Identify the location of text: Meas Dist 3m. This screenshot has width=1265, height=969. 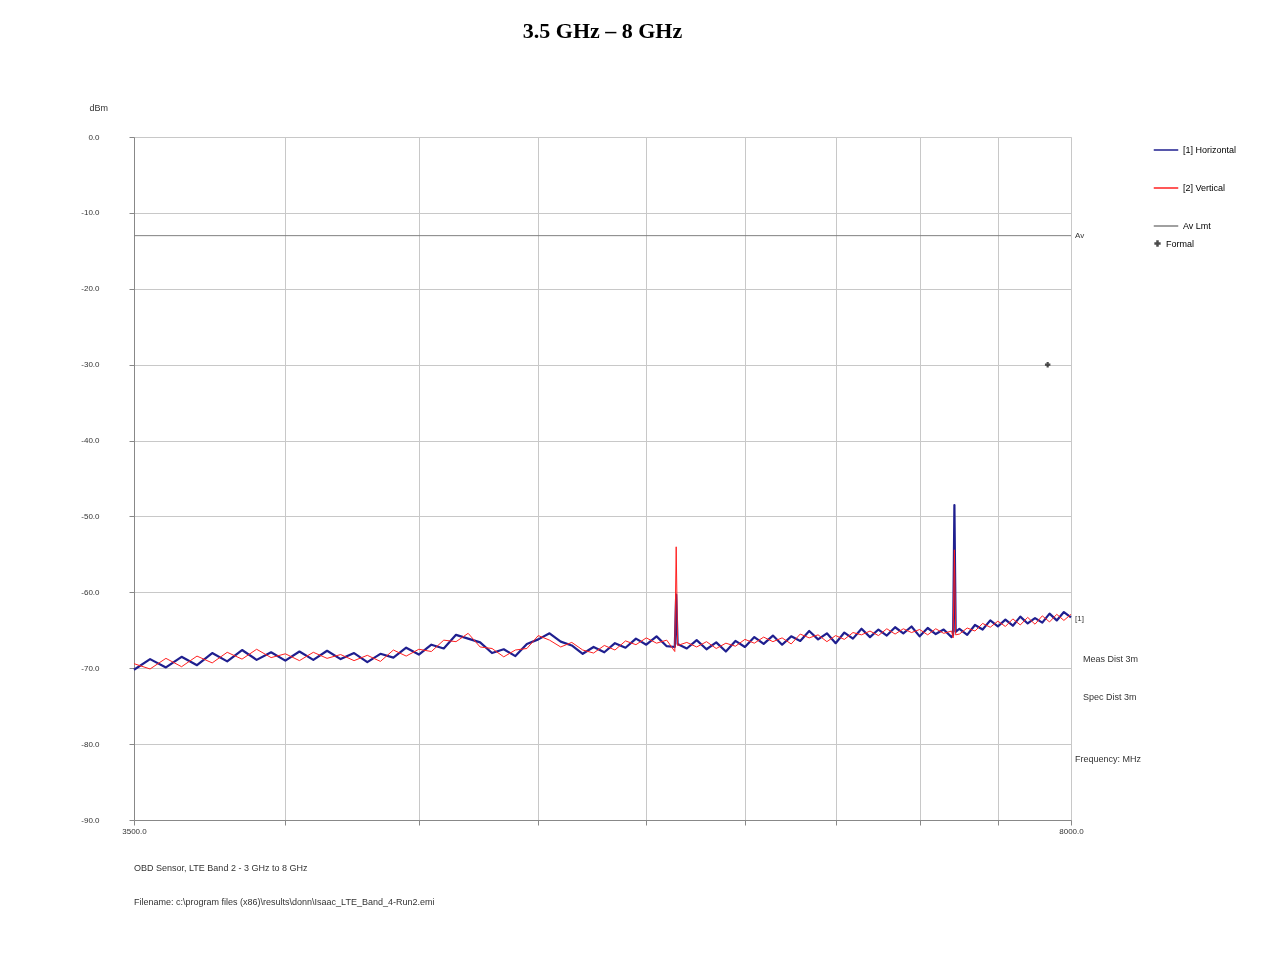
(1111, 659).